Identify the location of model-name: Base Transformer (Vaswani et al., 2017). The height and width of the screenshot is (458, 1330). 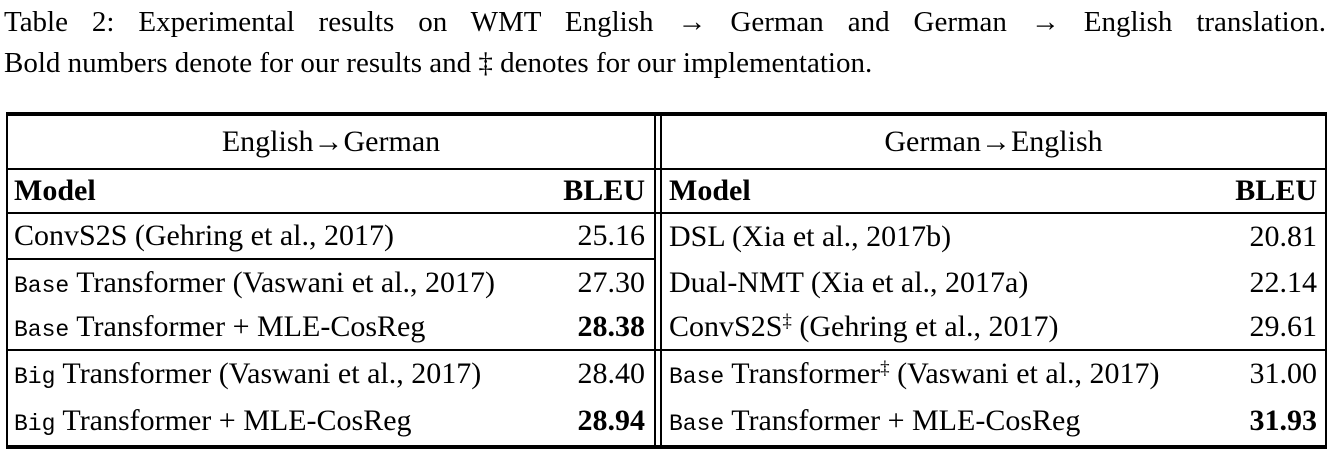
(254, 283).